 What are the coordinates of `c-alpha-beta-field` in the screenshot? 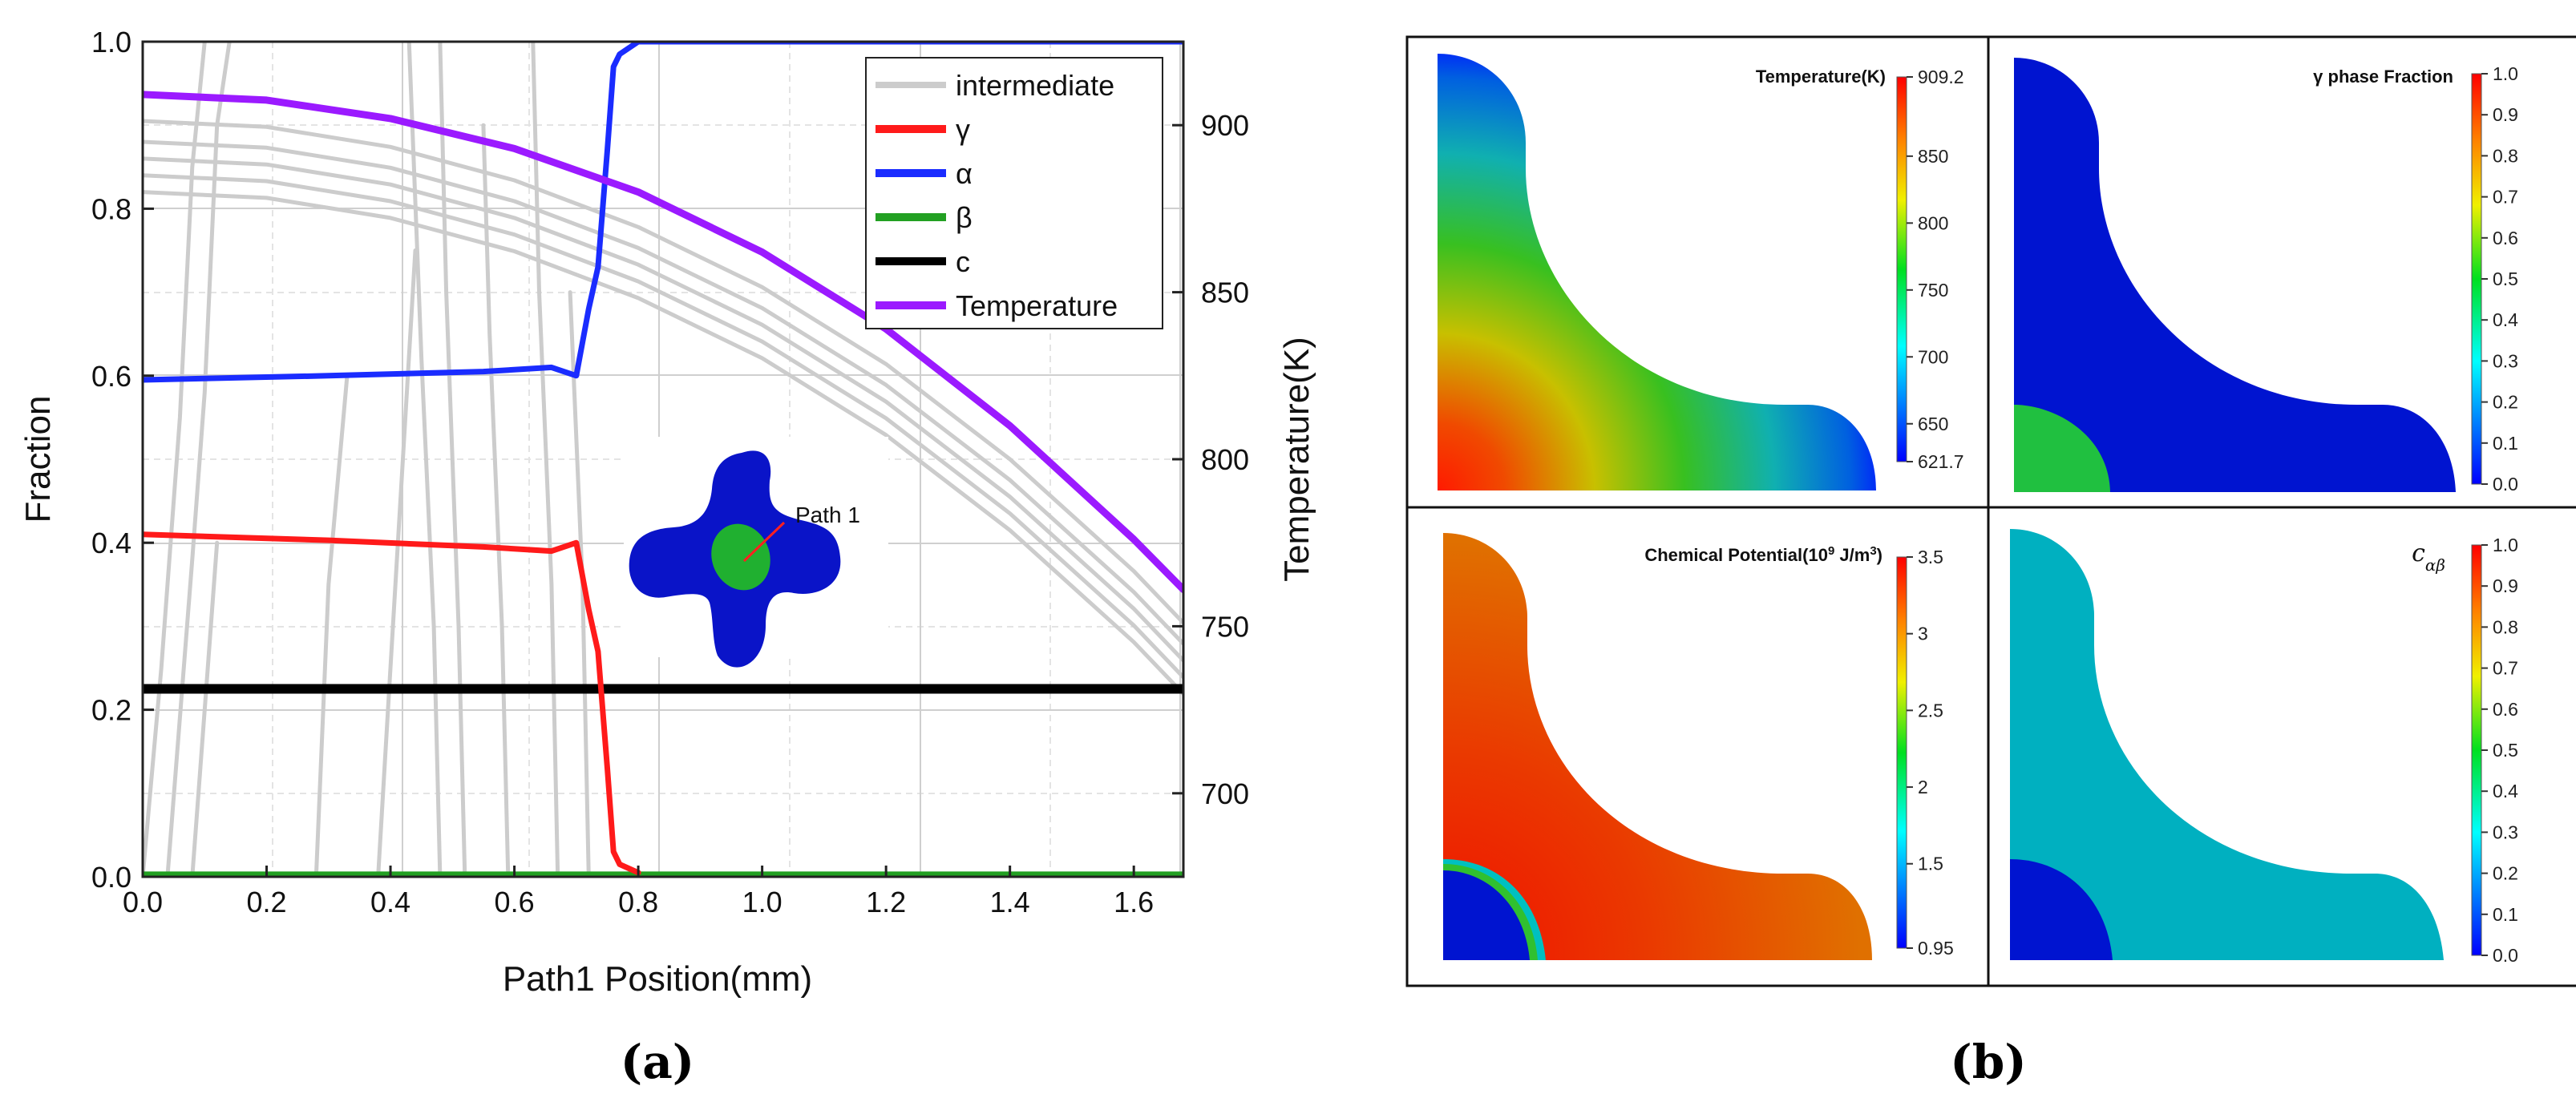 It's located at (2227, 744).